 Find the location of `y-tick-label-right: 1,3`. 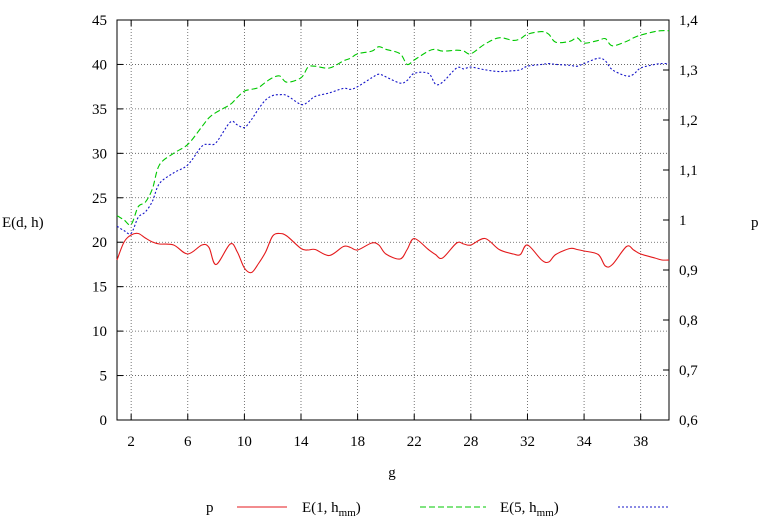

y-tick-label-right: 1,3 is located at coordinates (688, 71).